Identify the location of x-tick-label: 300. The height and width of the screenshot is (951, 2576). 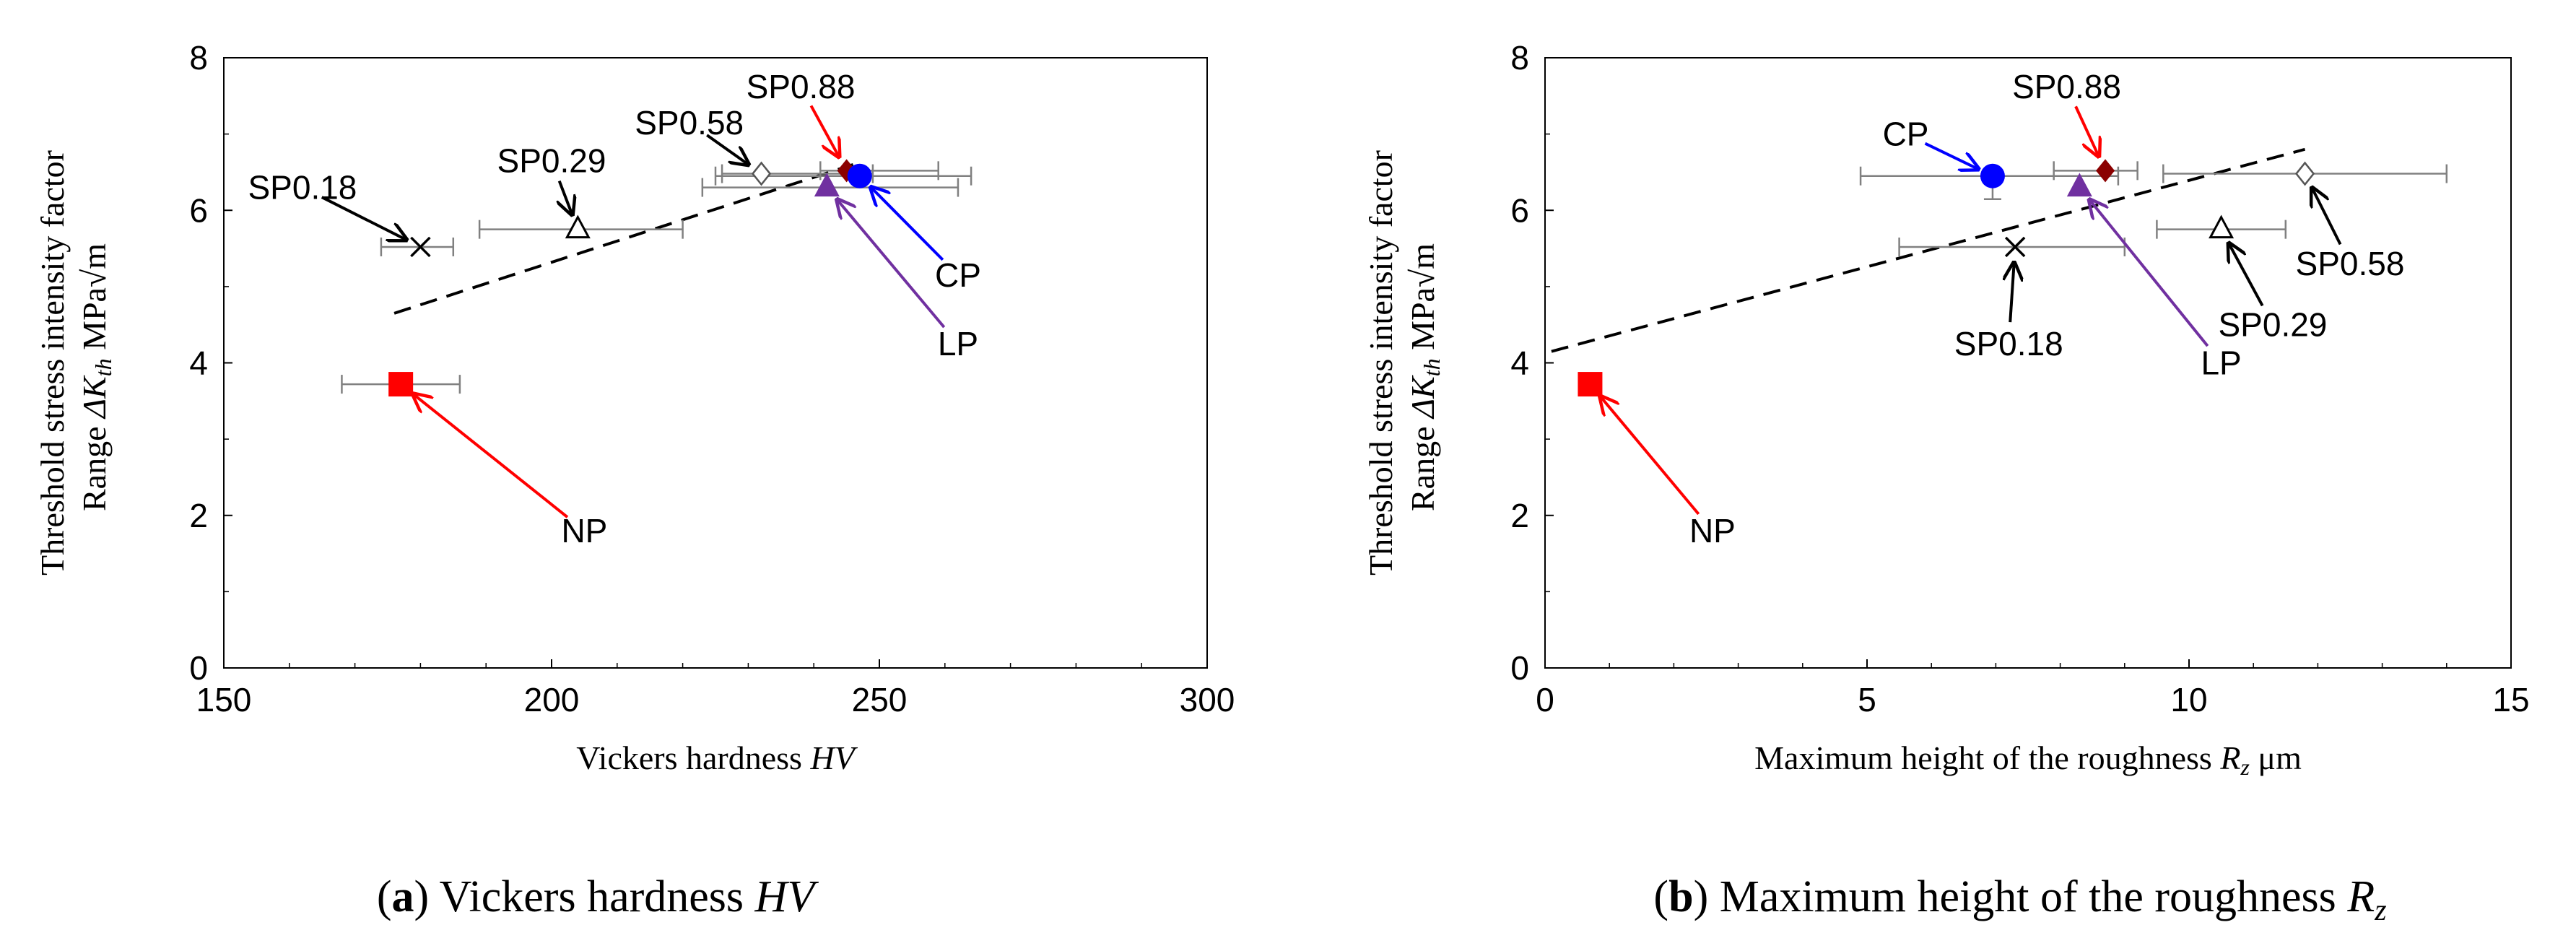
(1207, 699).